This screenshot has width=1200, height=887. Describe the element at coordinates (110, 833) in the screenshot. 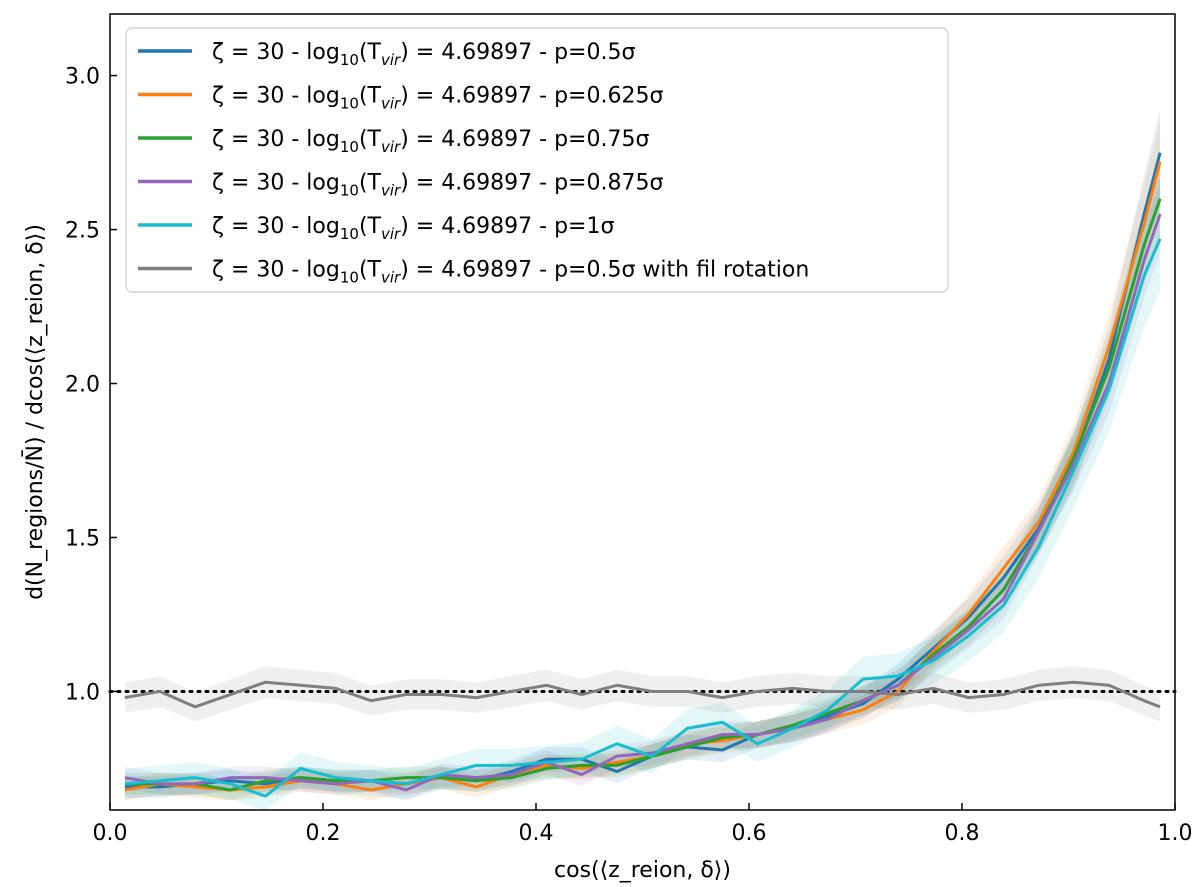

I see `x-tick-label: 0.0` at that location.